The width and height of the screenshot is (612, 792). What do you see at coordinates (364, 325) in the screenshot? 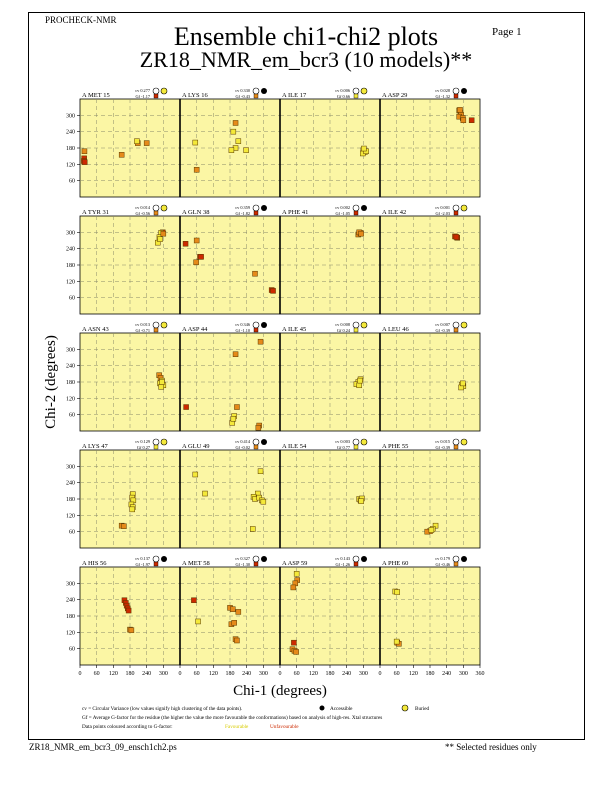
I see `buried-icon` at bounding box center [364, 325].